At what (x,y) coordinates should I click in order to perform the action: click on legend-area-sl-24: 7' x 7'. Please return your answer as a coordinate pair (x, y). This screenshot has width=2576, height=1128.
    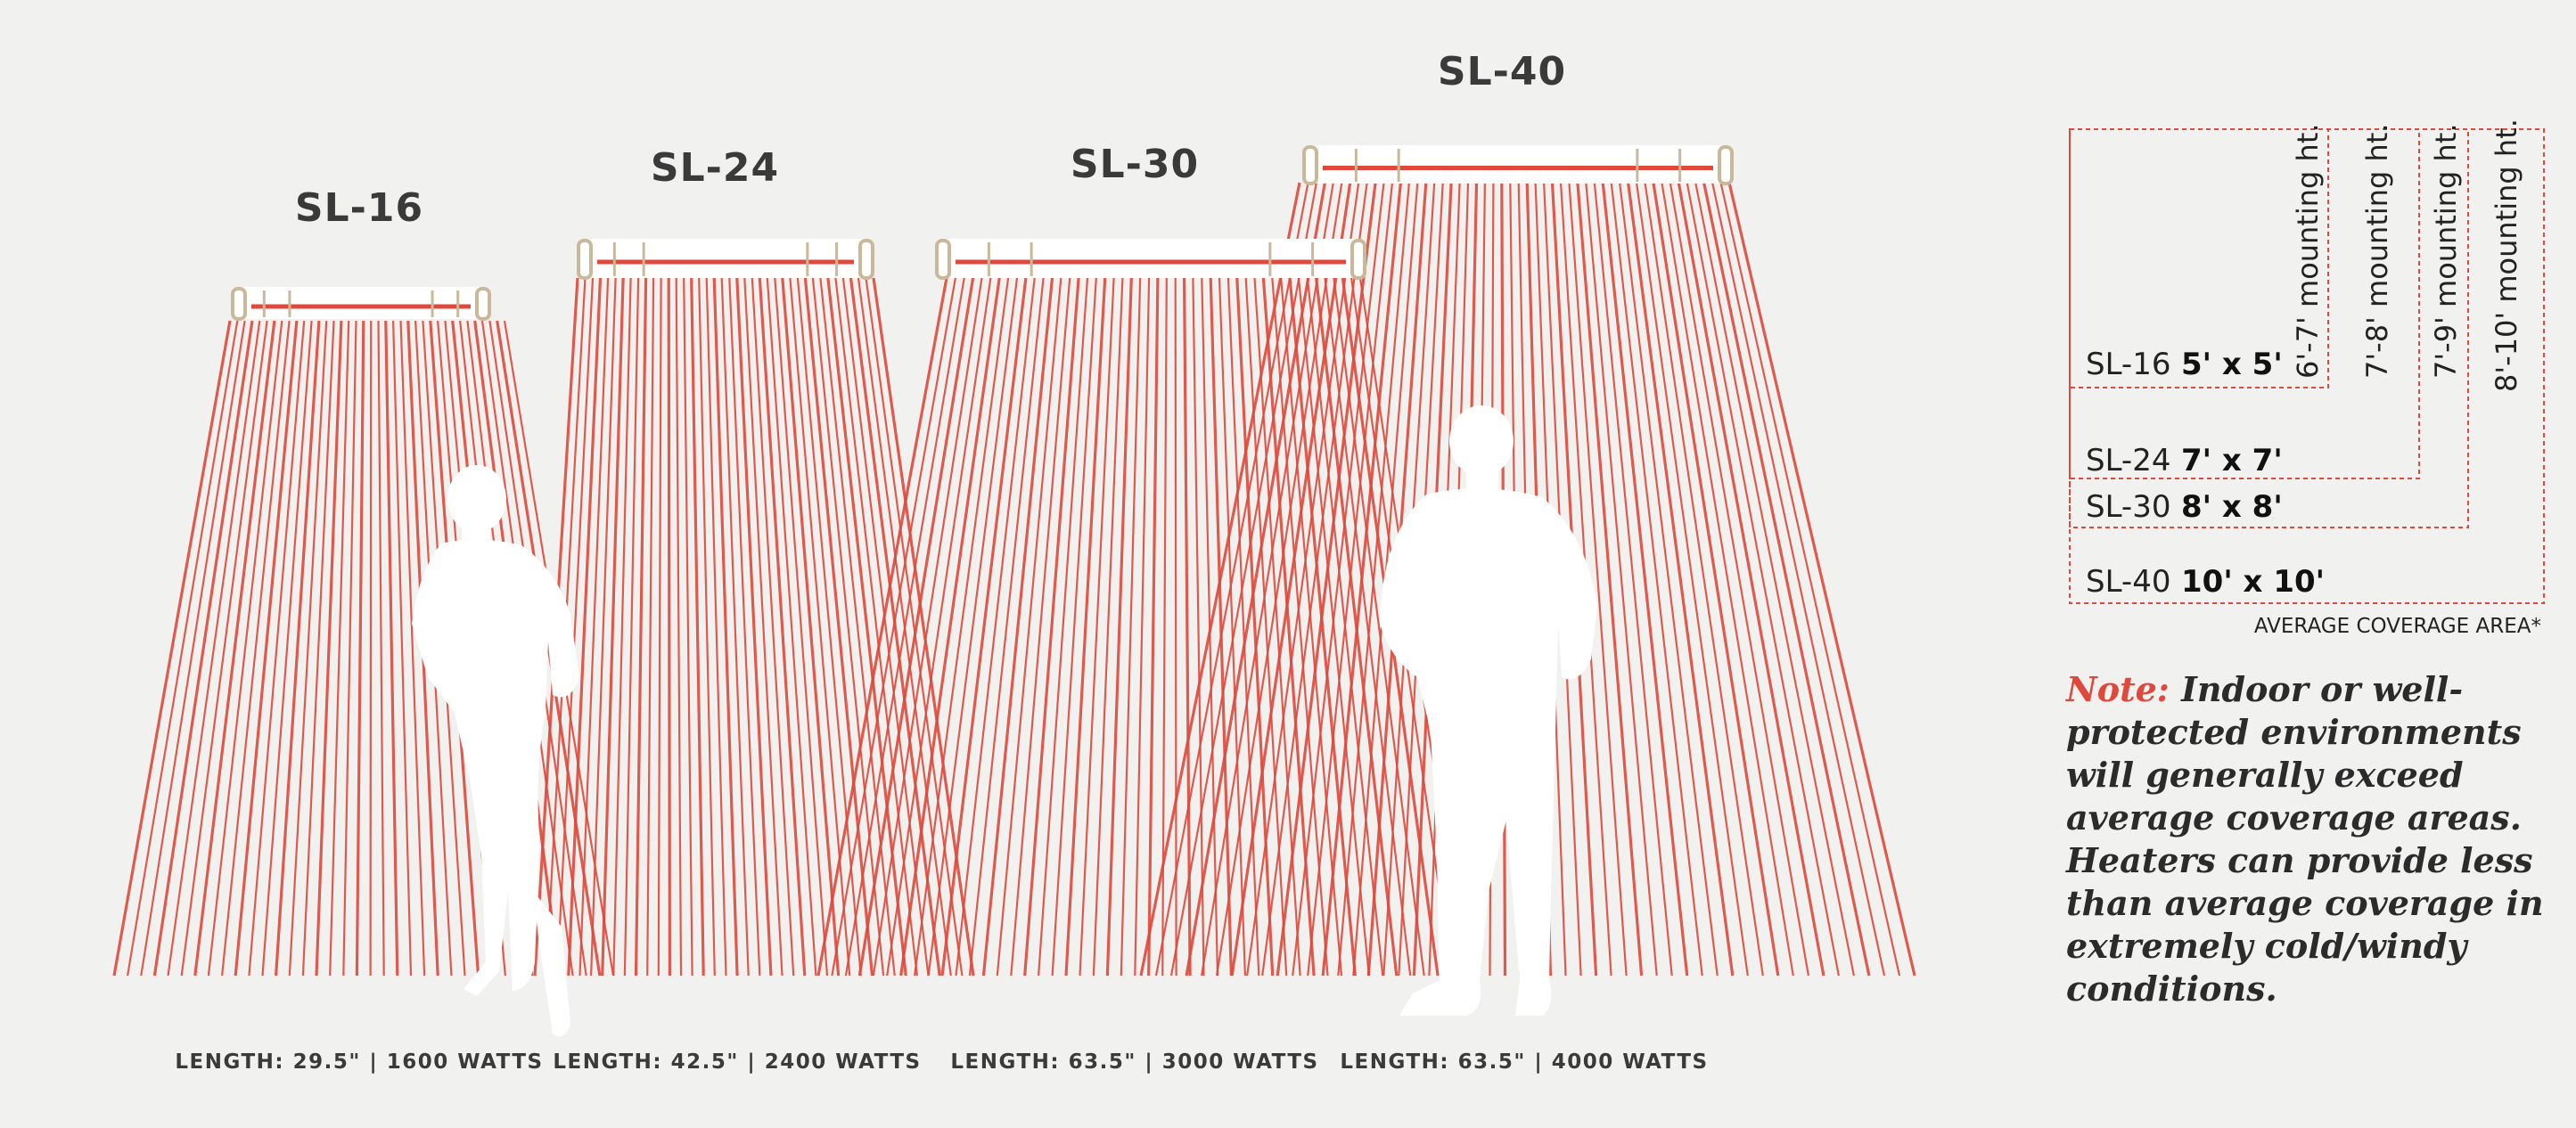
    Looking at the image, I should click on (2232, 460).